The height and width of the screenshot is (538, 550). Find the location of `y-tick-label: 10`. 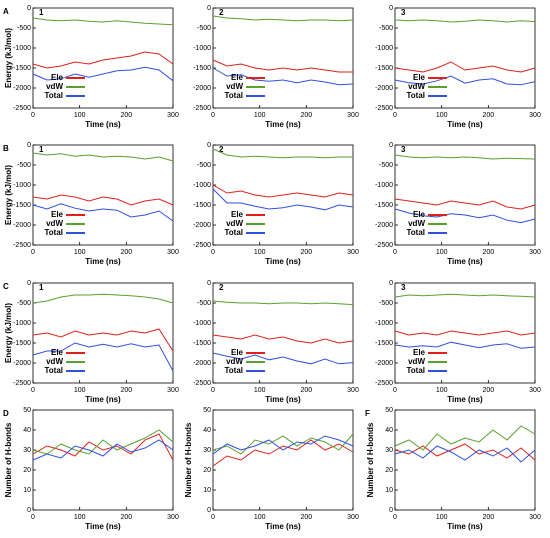

y-tick-label: 10 is located at coordinates (207, 490).